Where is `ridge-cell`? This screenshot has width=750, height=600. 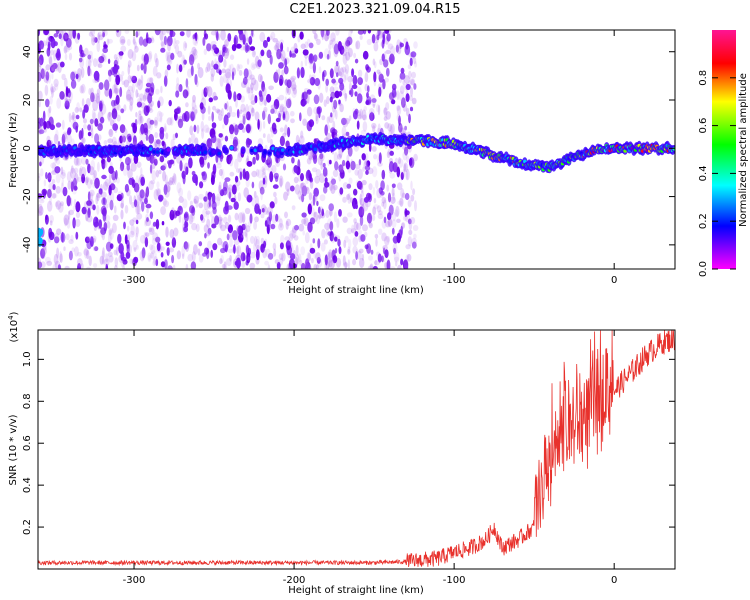
ridge-cell is located at coordinates (252, 150).